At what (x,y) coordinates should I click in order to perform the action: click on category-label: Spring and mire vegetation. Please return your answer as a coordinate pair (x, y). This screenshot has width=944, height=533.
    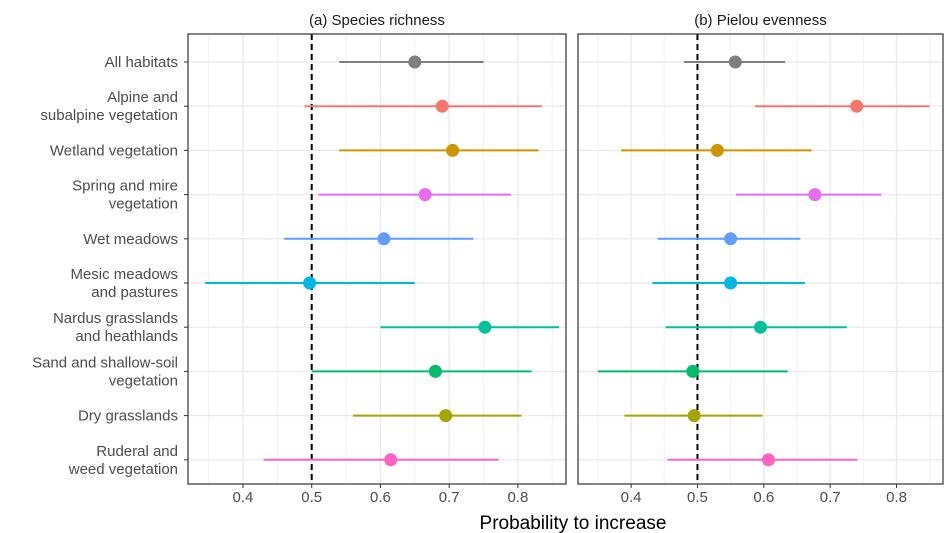
    Looking at the image, I should click on (125, 195).